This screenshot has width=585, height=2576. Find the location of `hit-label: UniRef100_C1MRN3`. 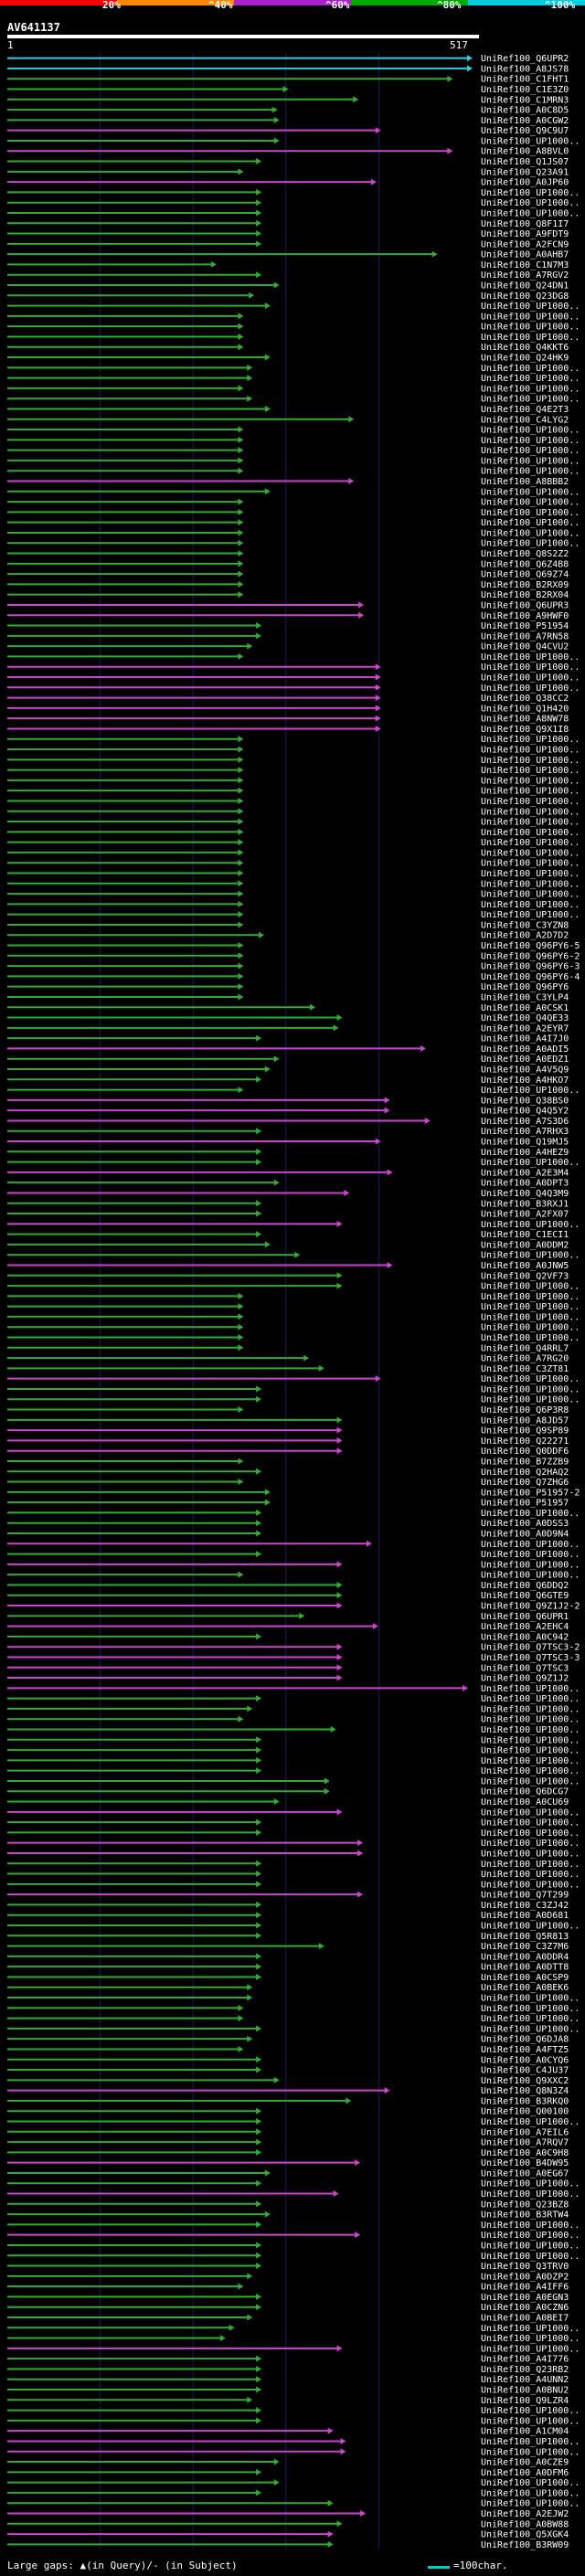

hit-label: UniRef100_C1MRN3 is located at coordinates (525, 100).